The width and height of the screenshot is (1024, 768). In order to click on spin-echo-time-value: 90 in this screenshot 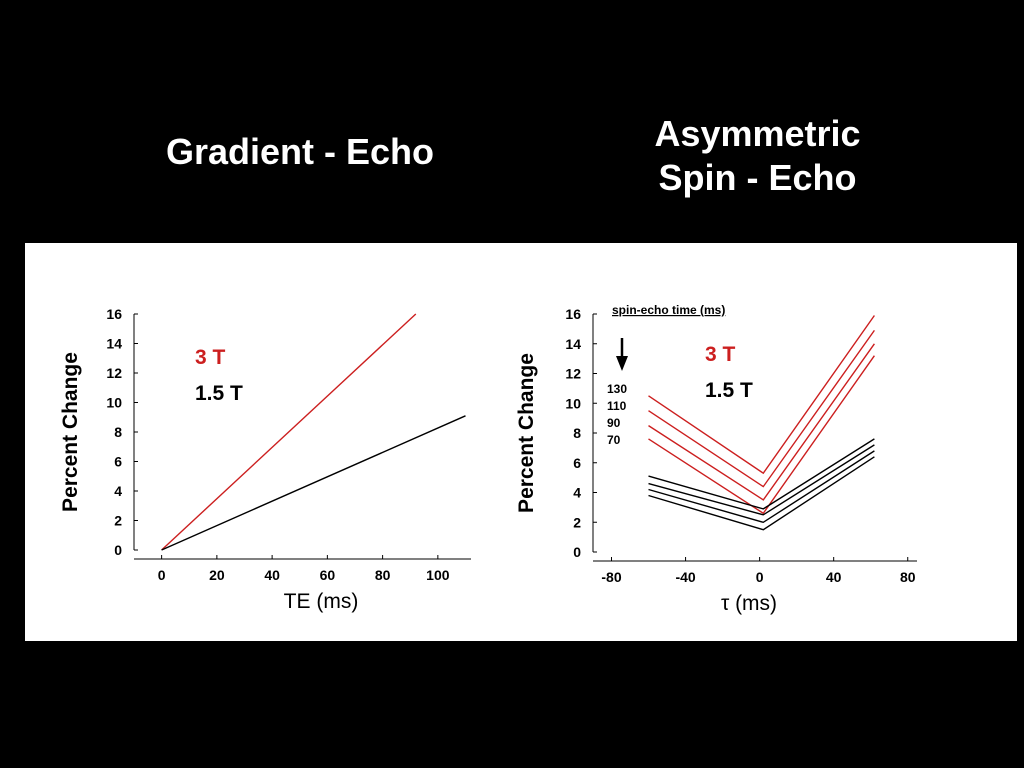, I will do `click(614, 423)`.